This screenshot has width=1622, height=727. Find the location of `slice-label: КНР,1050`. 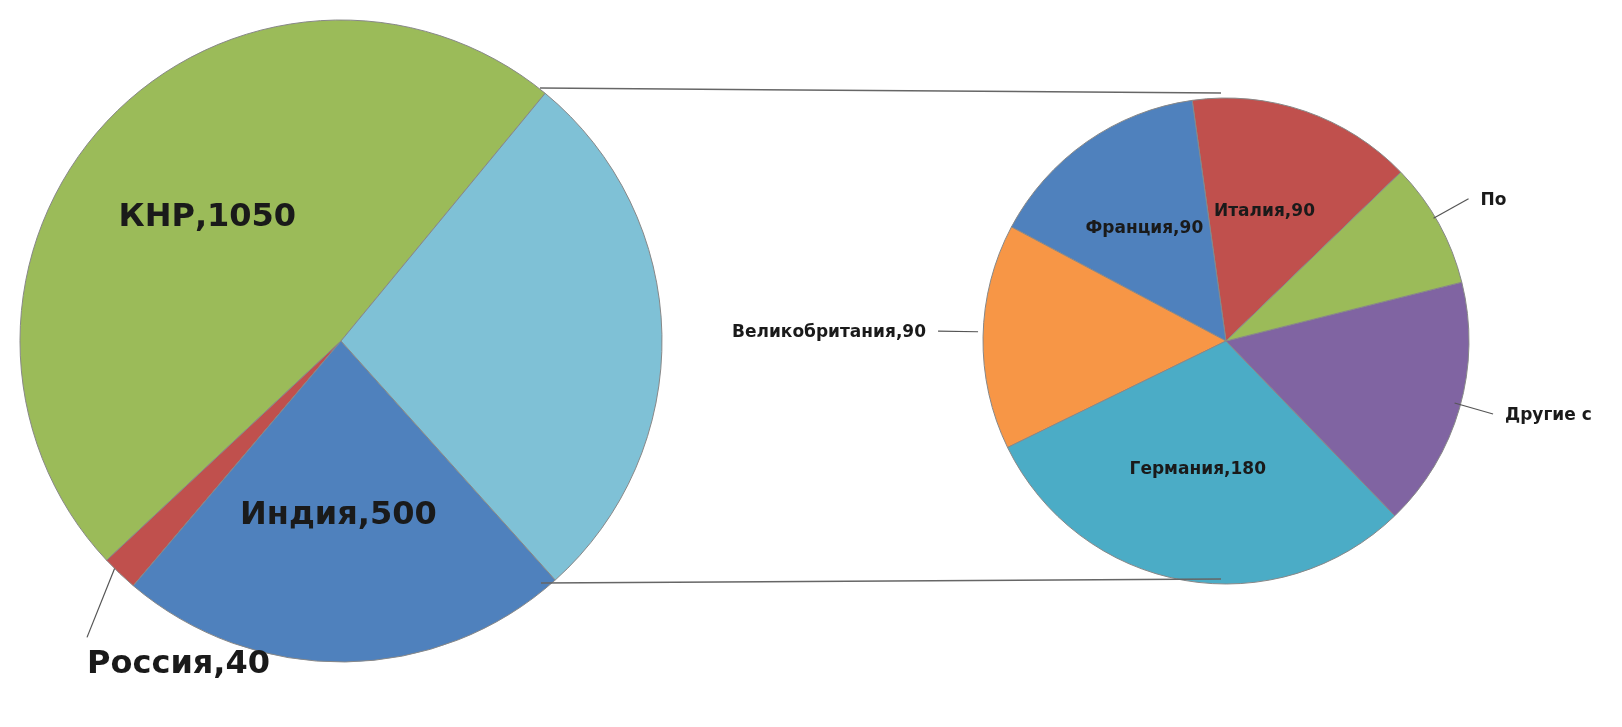

slice-label: КНР,1050 is located at coordinates (207, 215).